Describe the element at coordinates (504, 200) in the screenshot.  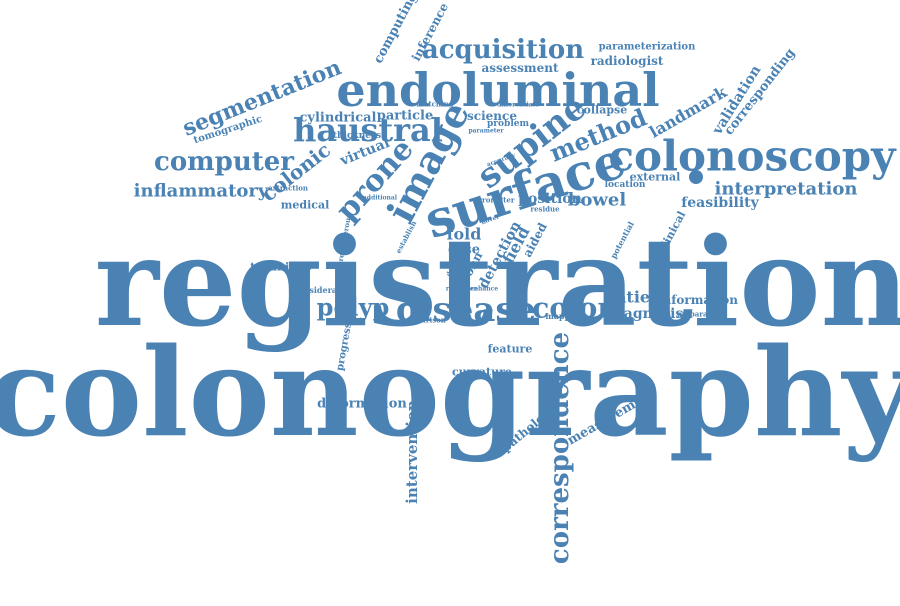
I see `cloud-word: filter` at that location.